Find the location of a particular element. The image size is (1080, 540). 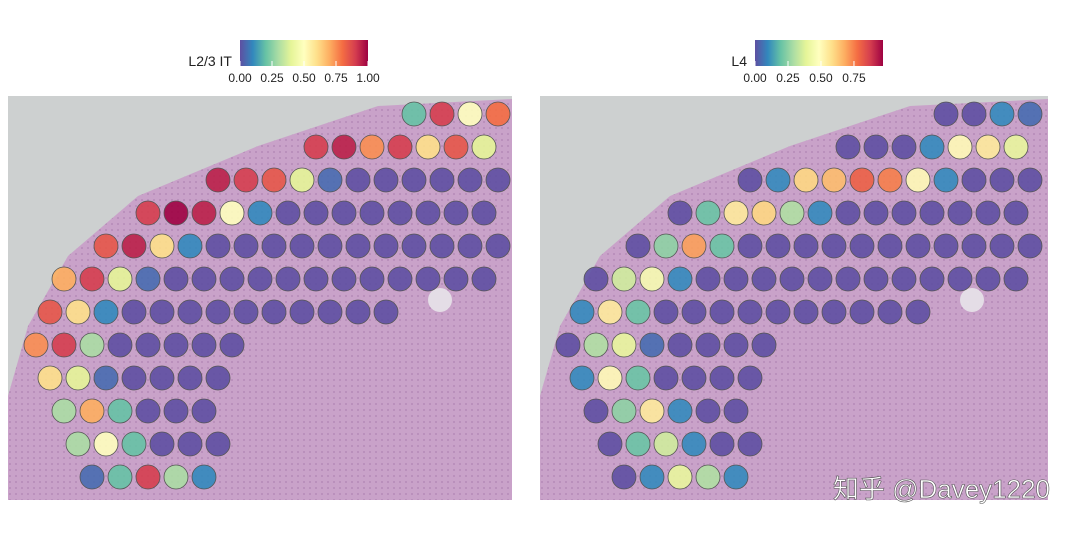

colorbar-title: L4 is located at coordinates (739, 61).